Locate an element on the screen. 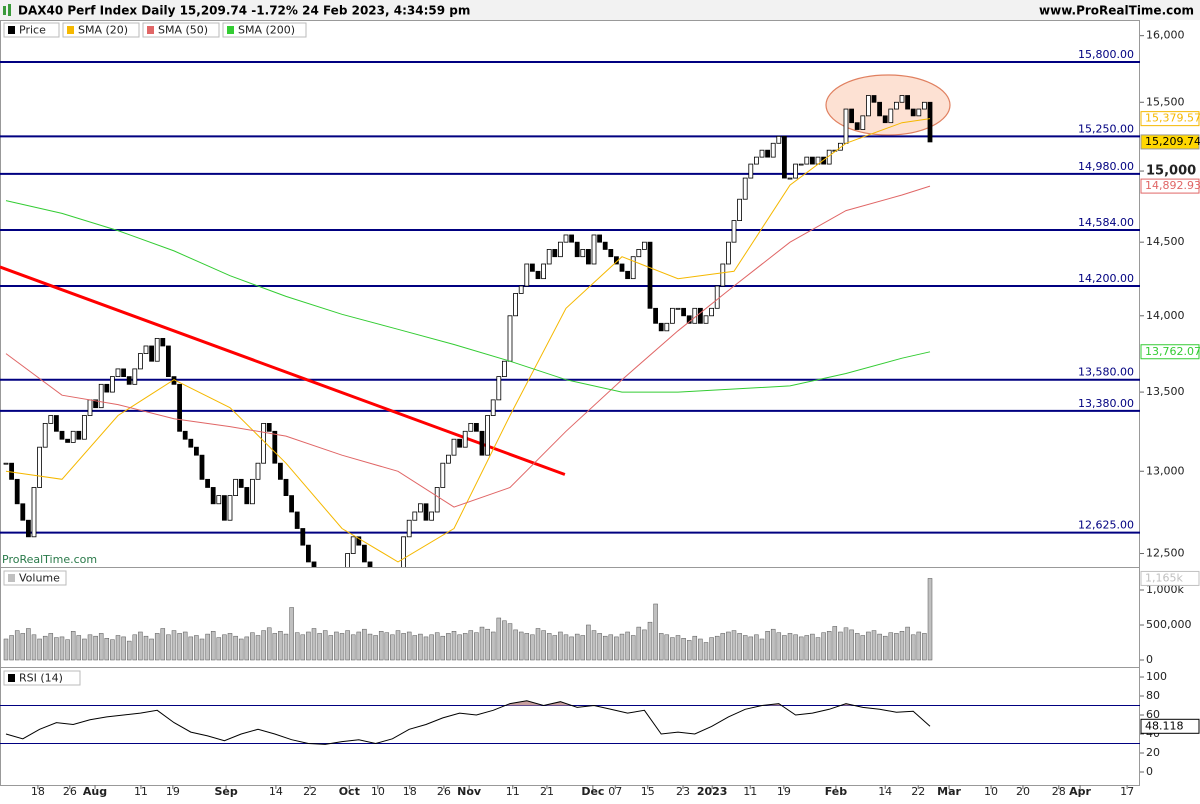  rsi-pane is located at coordinates (570, 726).